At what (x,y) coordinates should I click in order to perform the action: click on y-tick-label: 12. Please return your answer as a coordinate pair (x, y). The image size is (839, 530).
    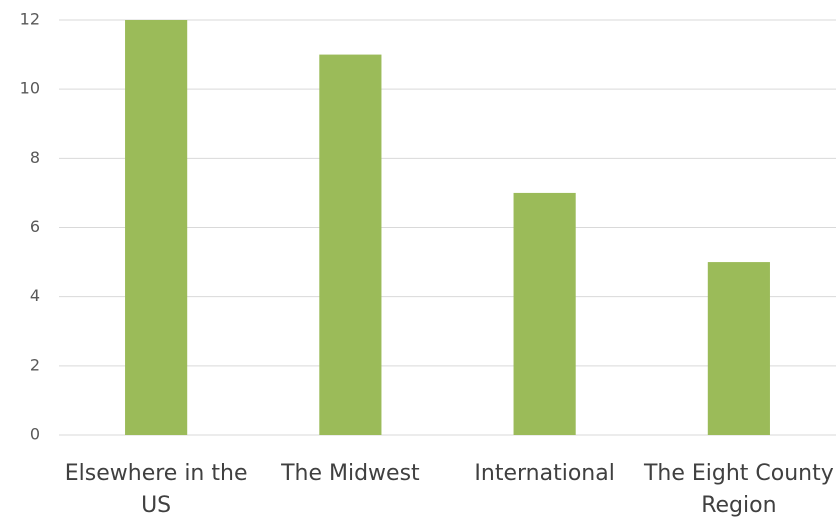
    Looking at the image, I should click on (30, 19).